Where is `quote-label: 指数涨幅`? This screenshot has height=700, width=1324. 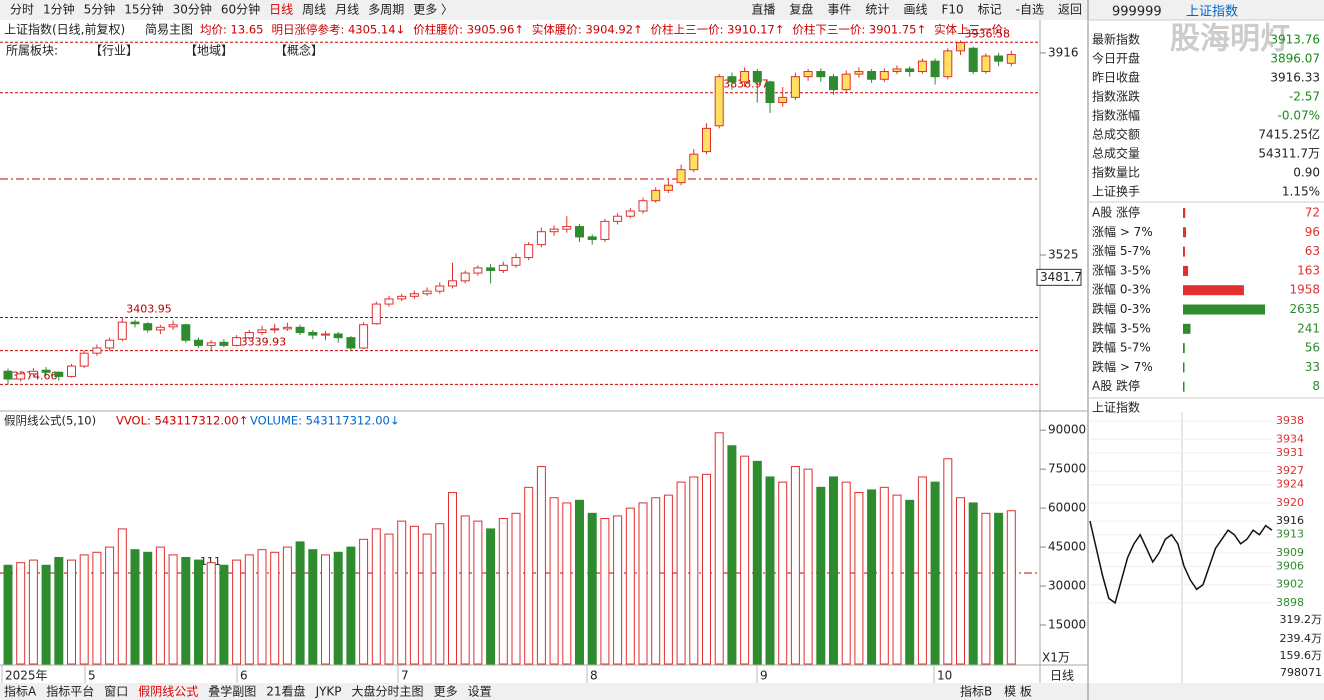 quote-label: 指数涨幅 is located at coordinates (1116, 115).